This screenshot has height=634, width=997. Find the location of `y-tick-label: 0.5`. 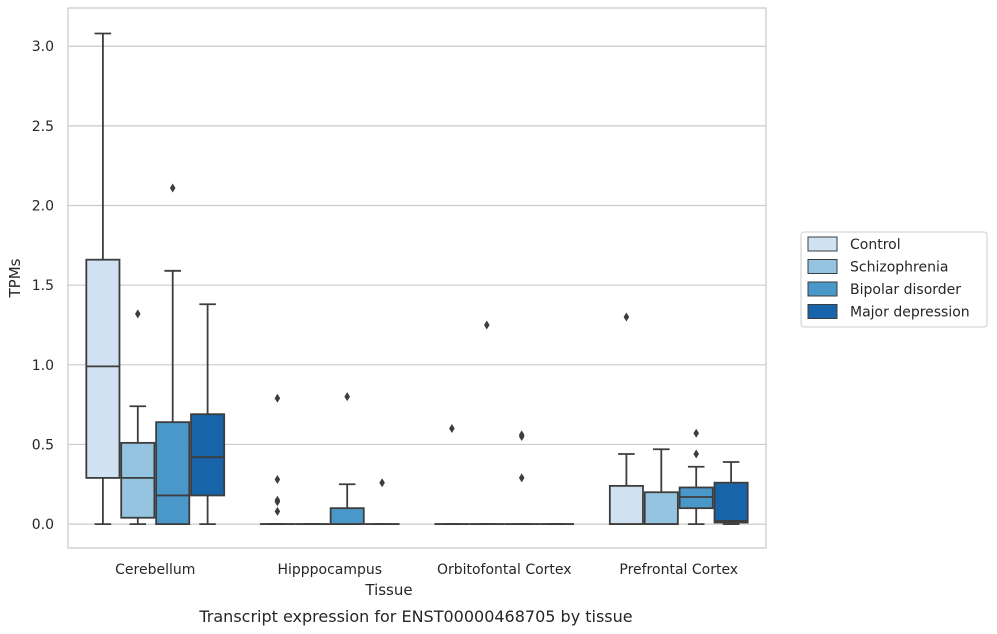

y-tick-label: 0.5 is located at coordinates (43, 445).